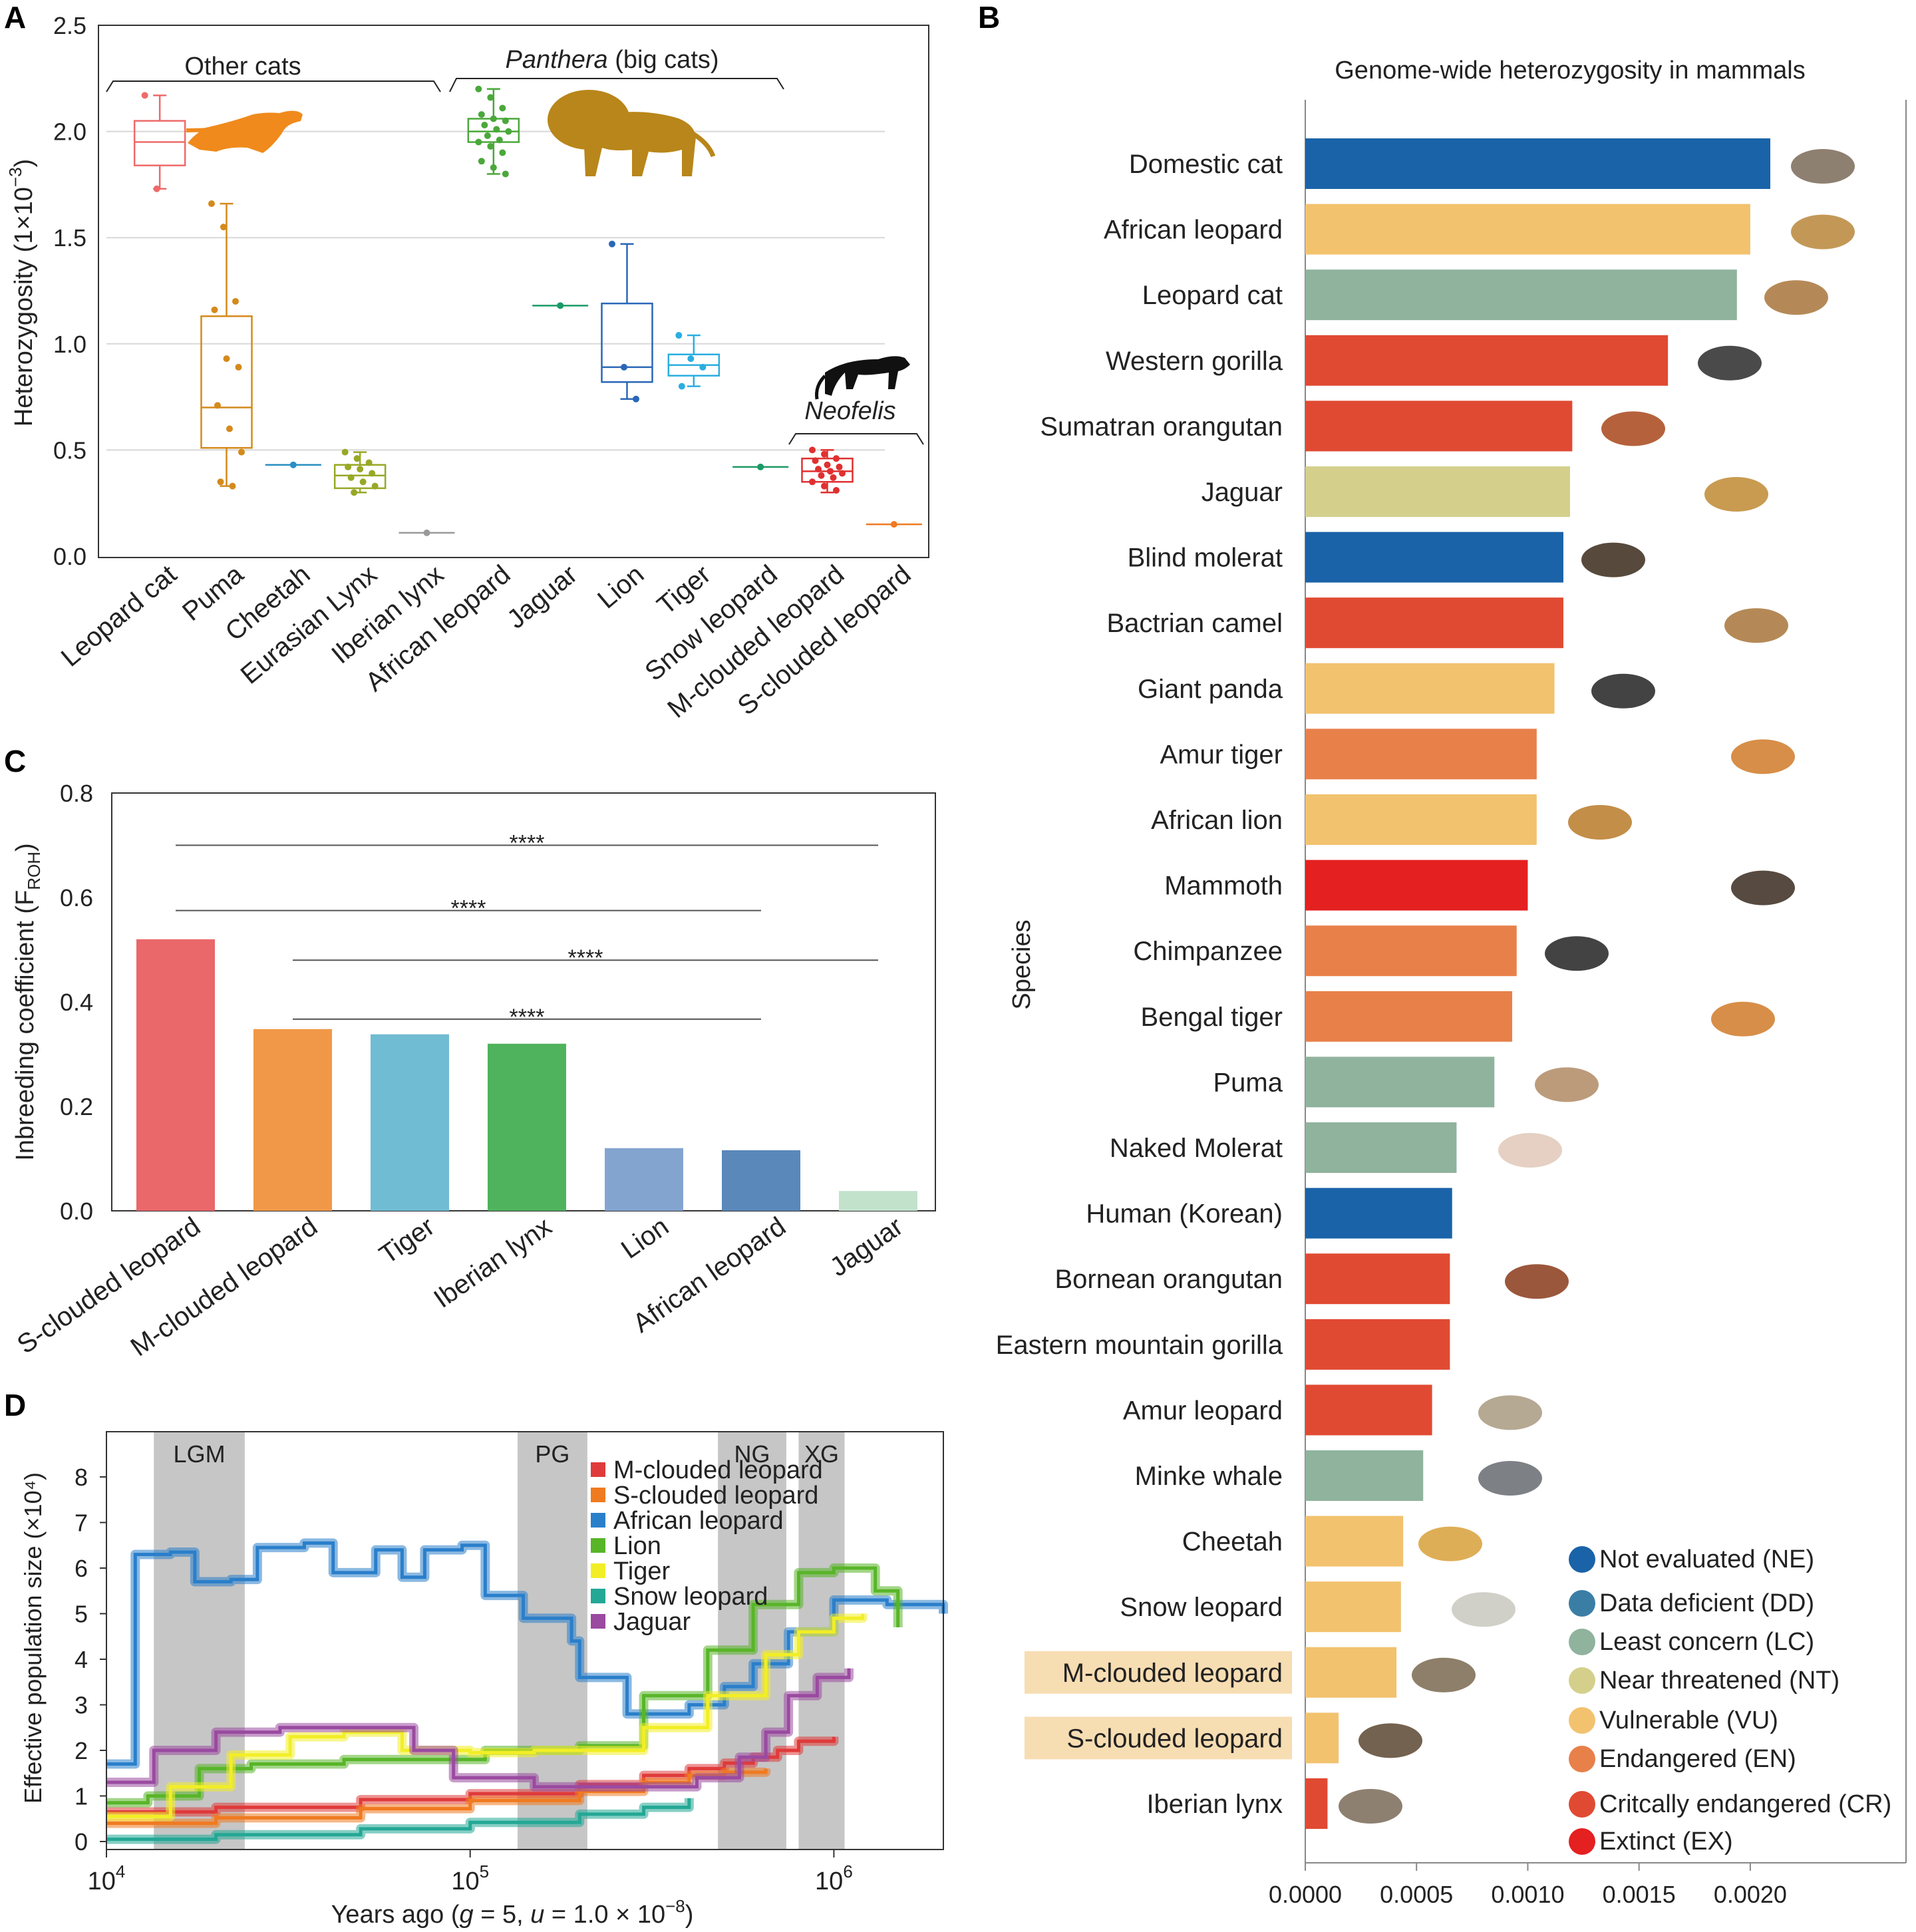  What do you see at coordinates (1666, 1841) in the screenshot?
I see `legend-label-extinct-ex: Extinct (EX)` at bounding box center [1666, 1841].